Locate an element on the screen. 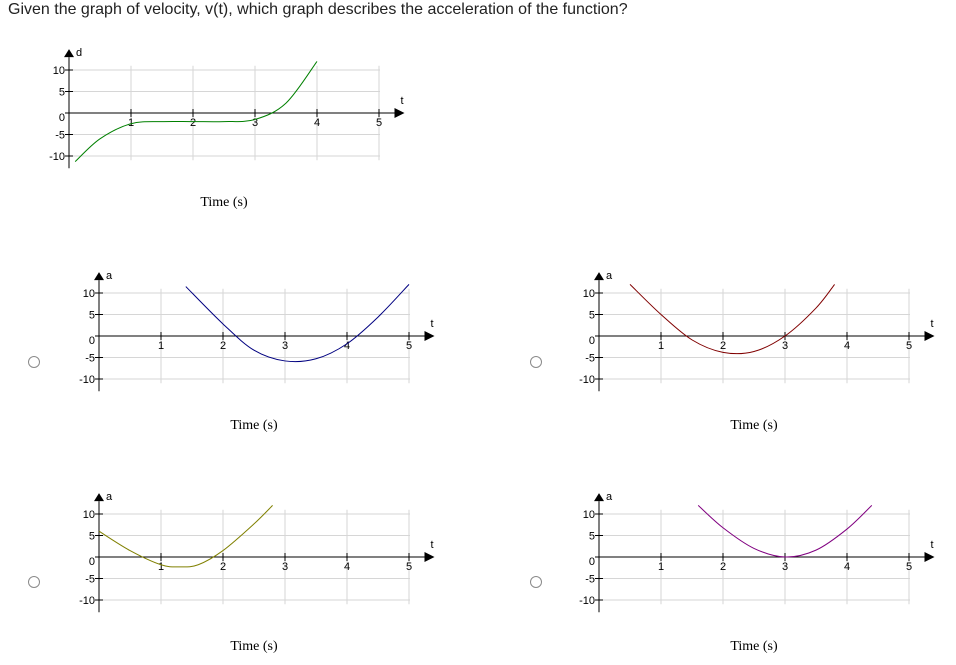 The image size is (956, 665). option-a-radio is located at coordinates (34, 362).